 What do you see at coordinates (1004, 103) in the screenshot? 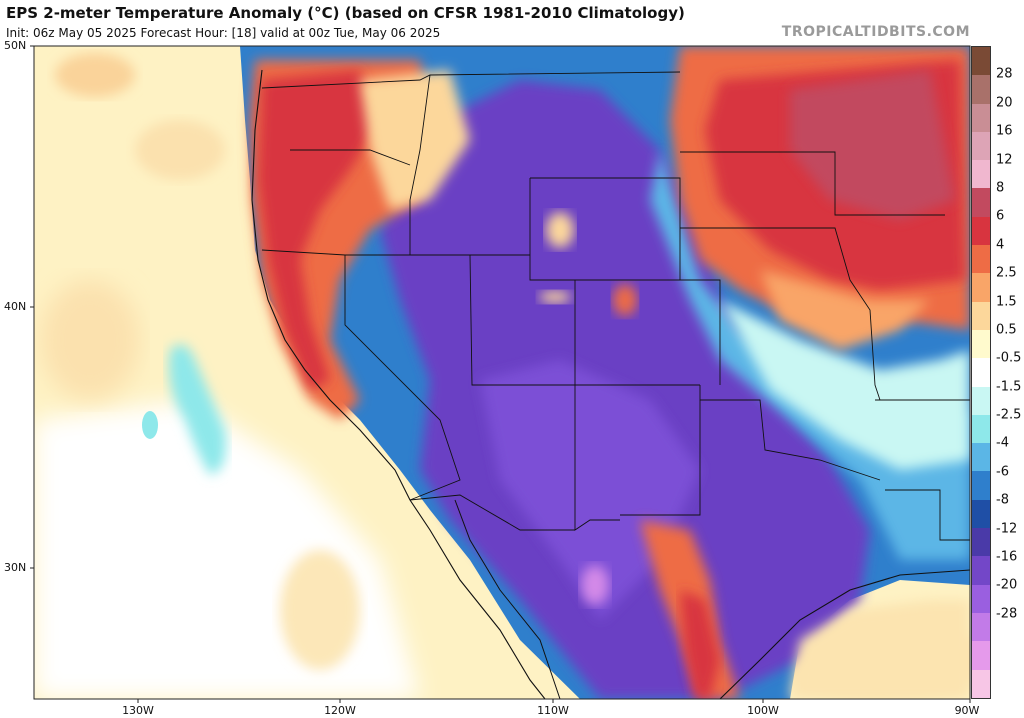
I see `colorbar-label: 20` at bounding box center [1004, 103].